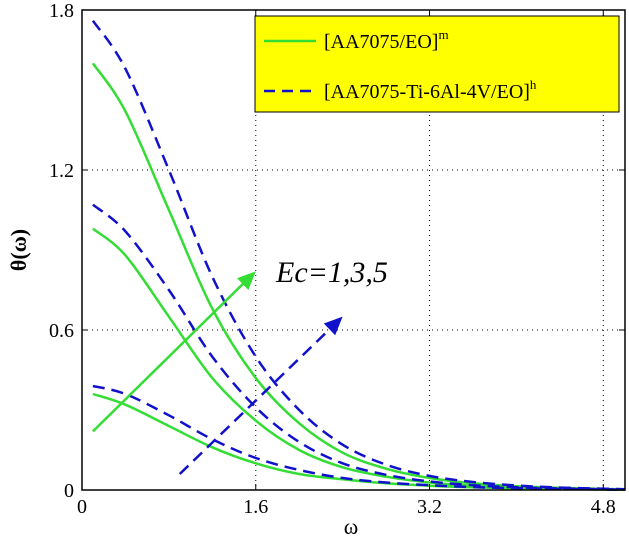 The width and height of the screenshot is (629, 539). What do you see at coordinates (381, 42) in the screenshot?
I see `legend-entry-1-label: [AA7075/EO]` at bounding box center [381, 42].